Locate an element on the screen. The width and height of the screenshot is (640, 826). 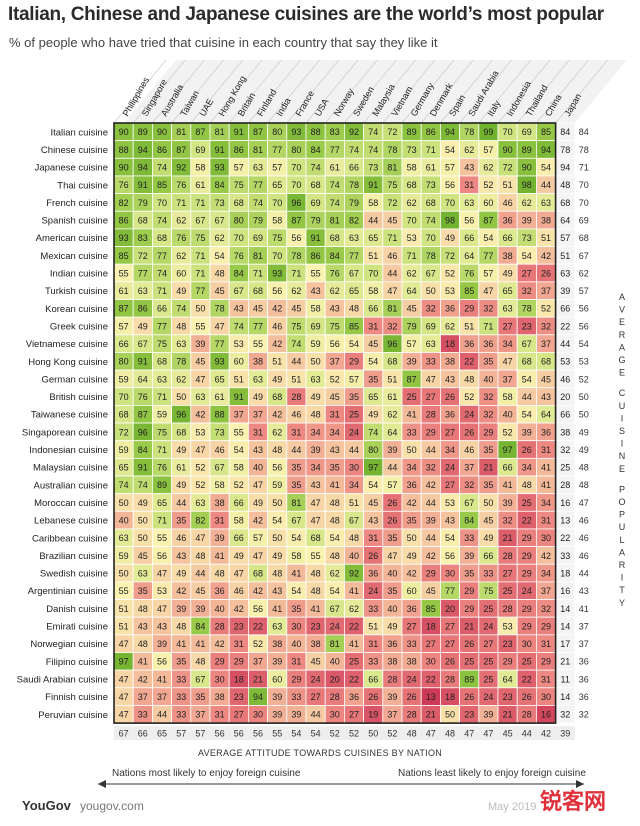
cell-value: 22 is located at coordinates (469, 362).